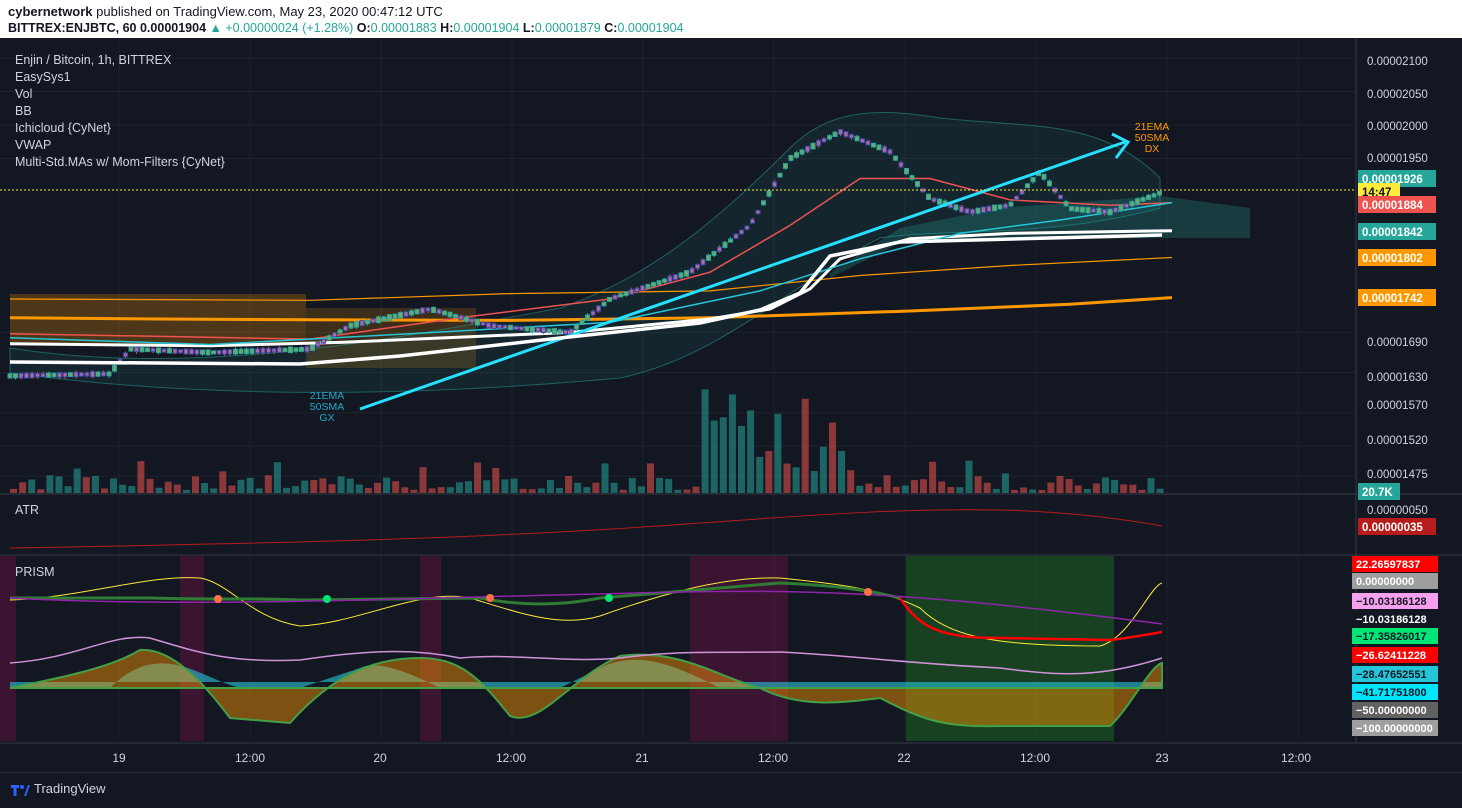 This screenshot has width=1462, height=808. I want to click on prism-badge-label: −41.71751800, so click(1391, 693).